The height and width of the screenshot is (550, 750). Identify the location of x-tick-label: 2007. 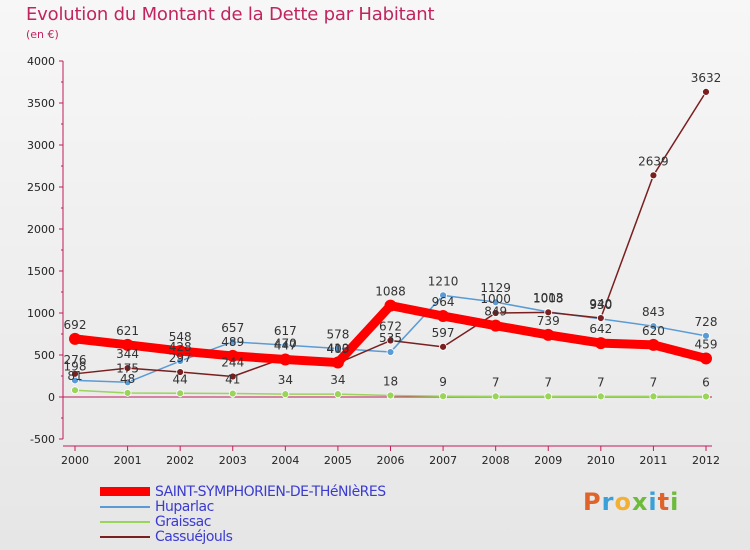
(443, 460).